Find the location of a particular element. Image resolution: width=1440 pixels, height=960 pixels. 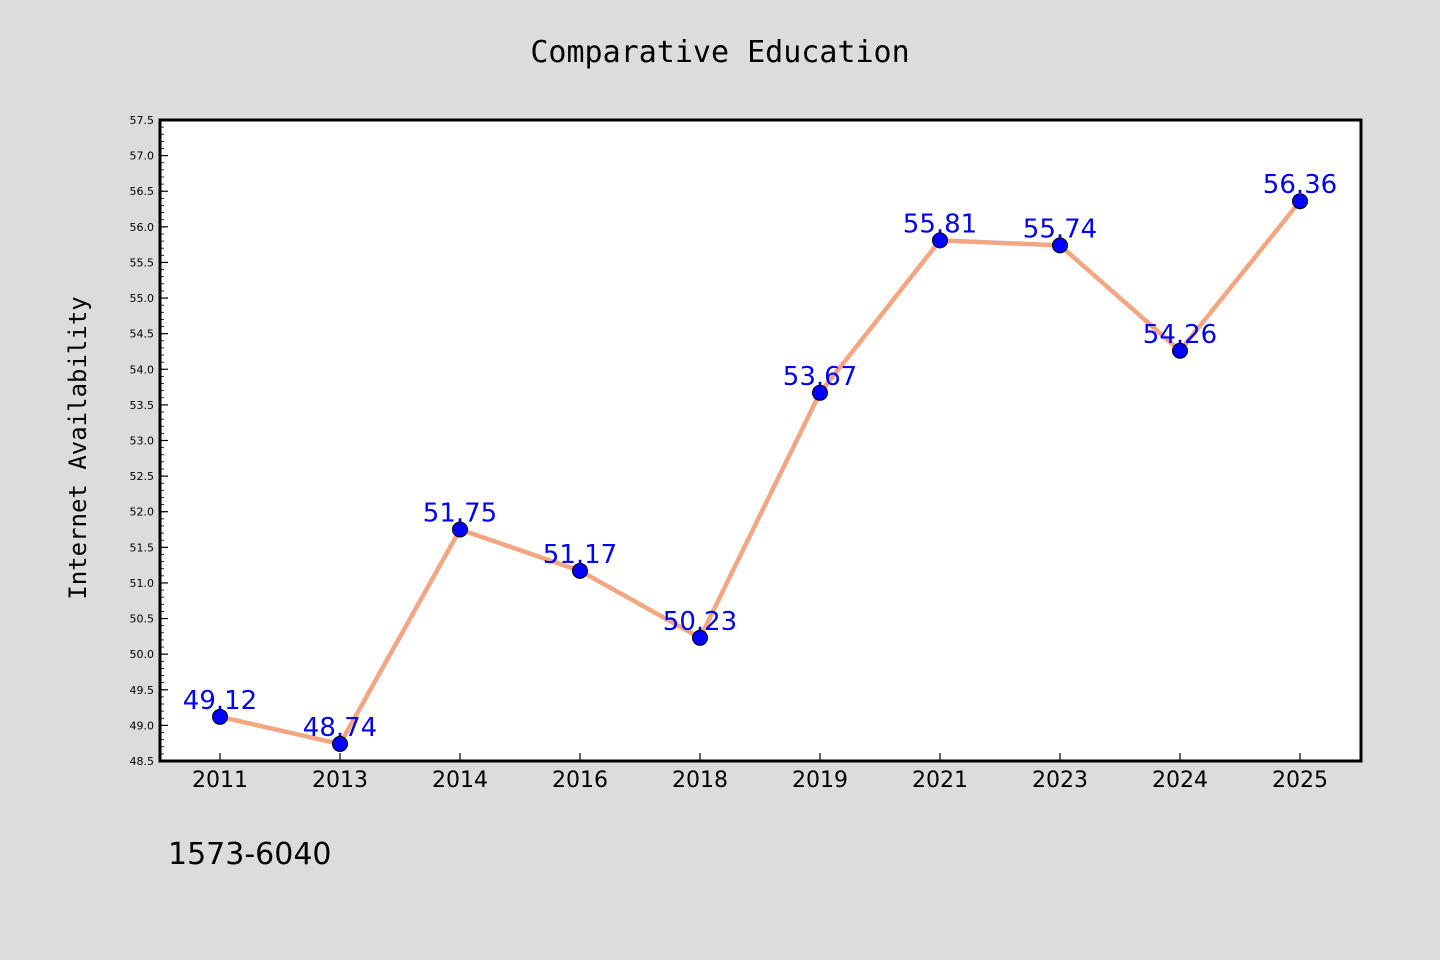

y-tick-label: 52.0 is located at coordinates (142, 512).